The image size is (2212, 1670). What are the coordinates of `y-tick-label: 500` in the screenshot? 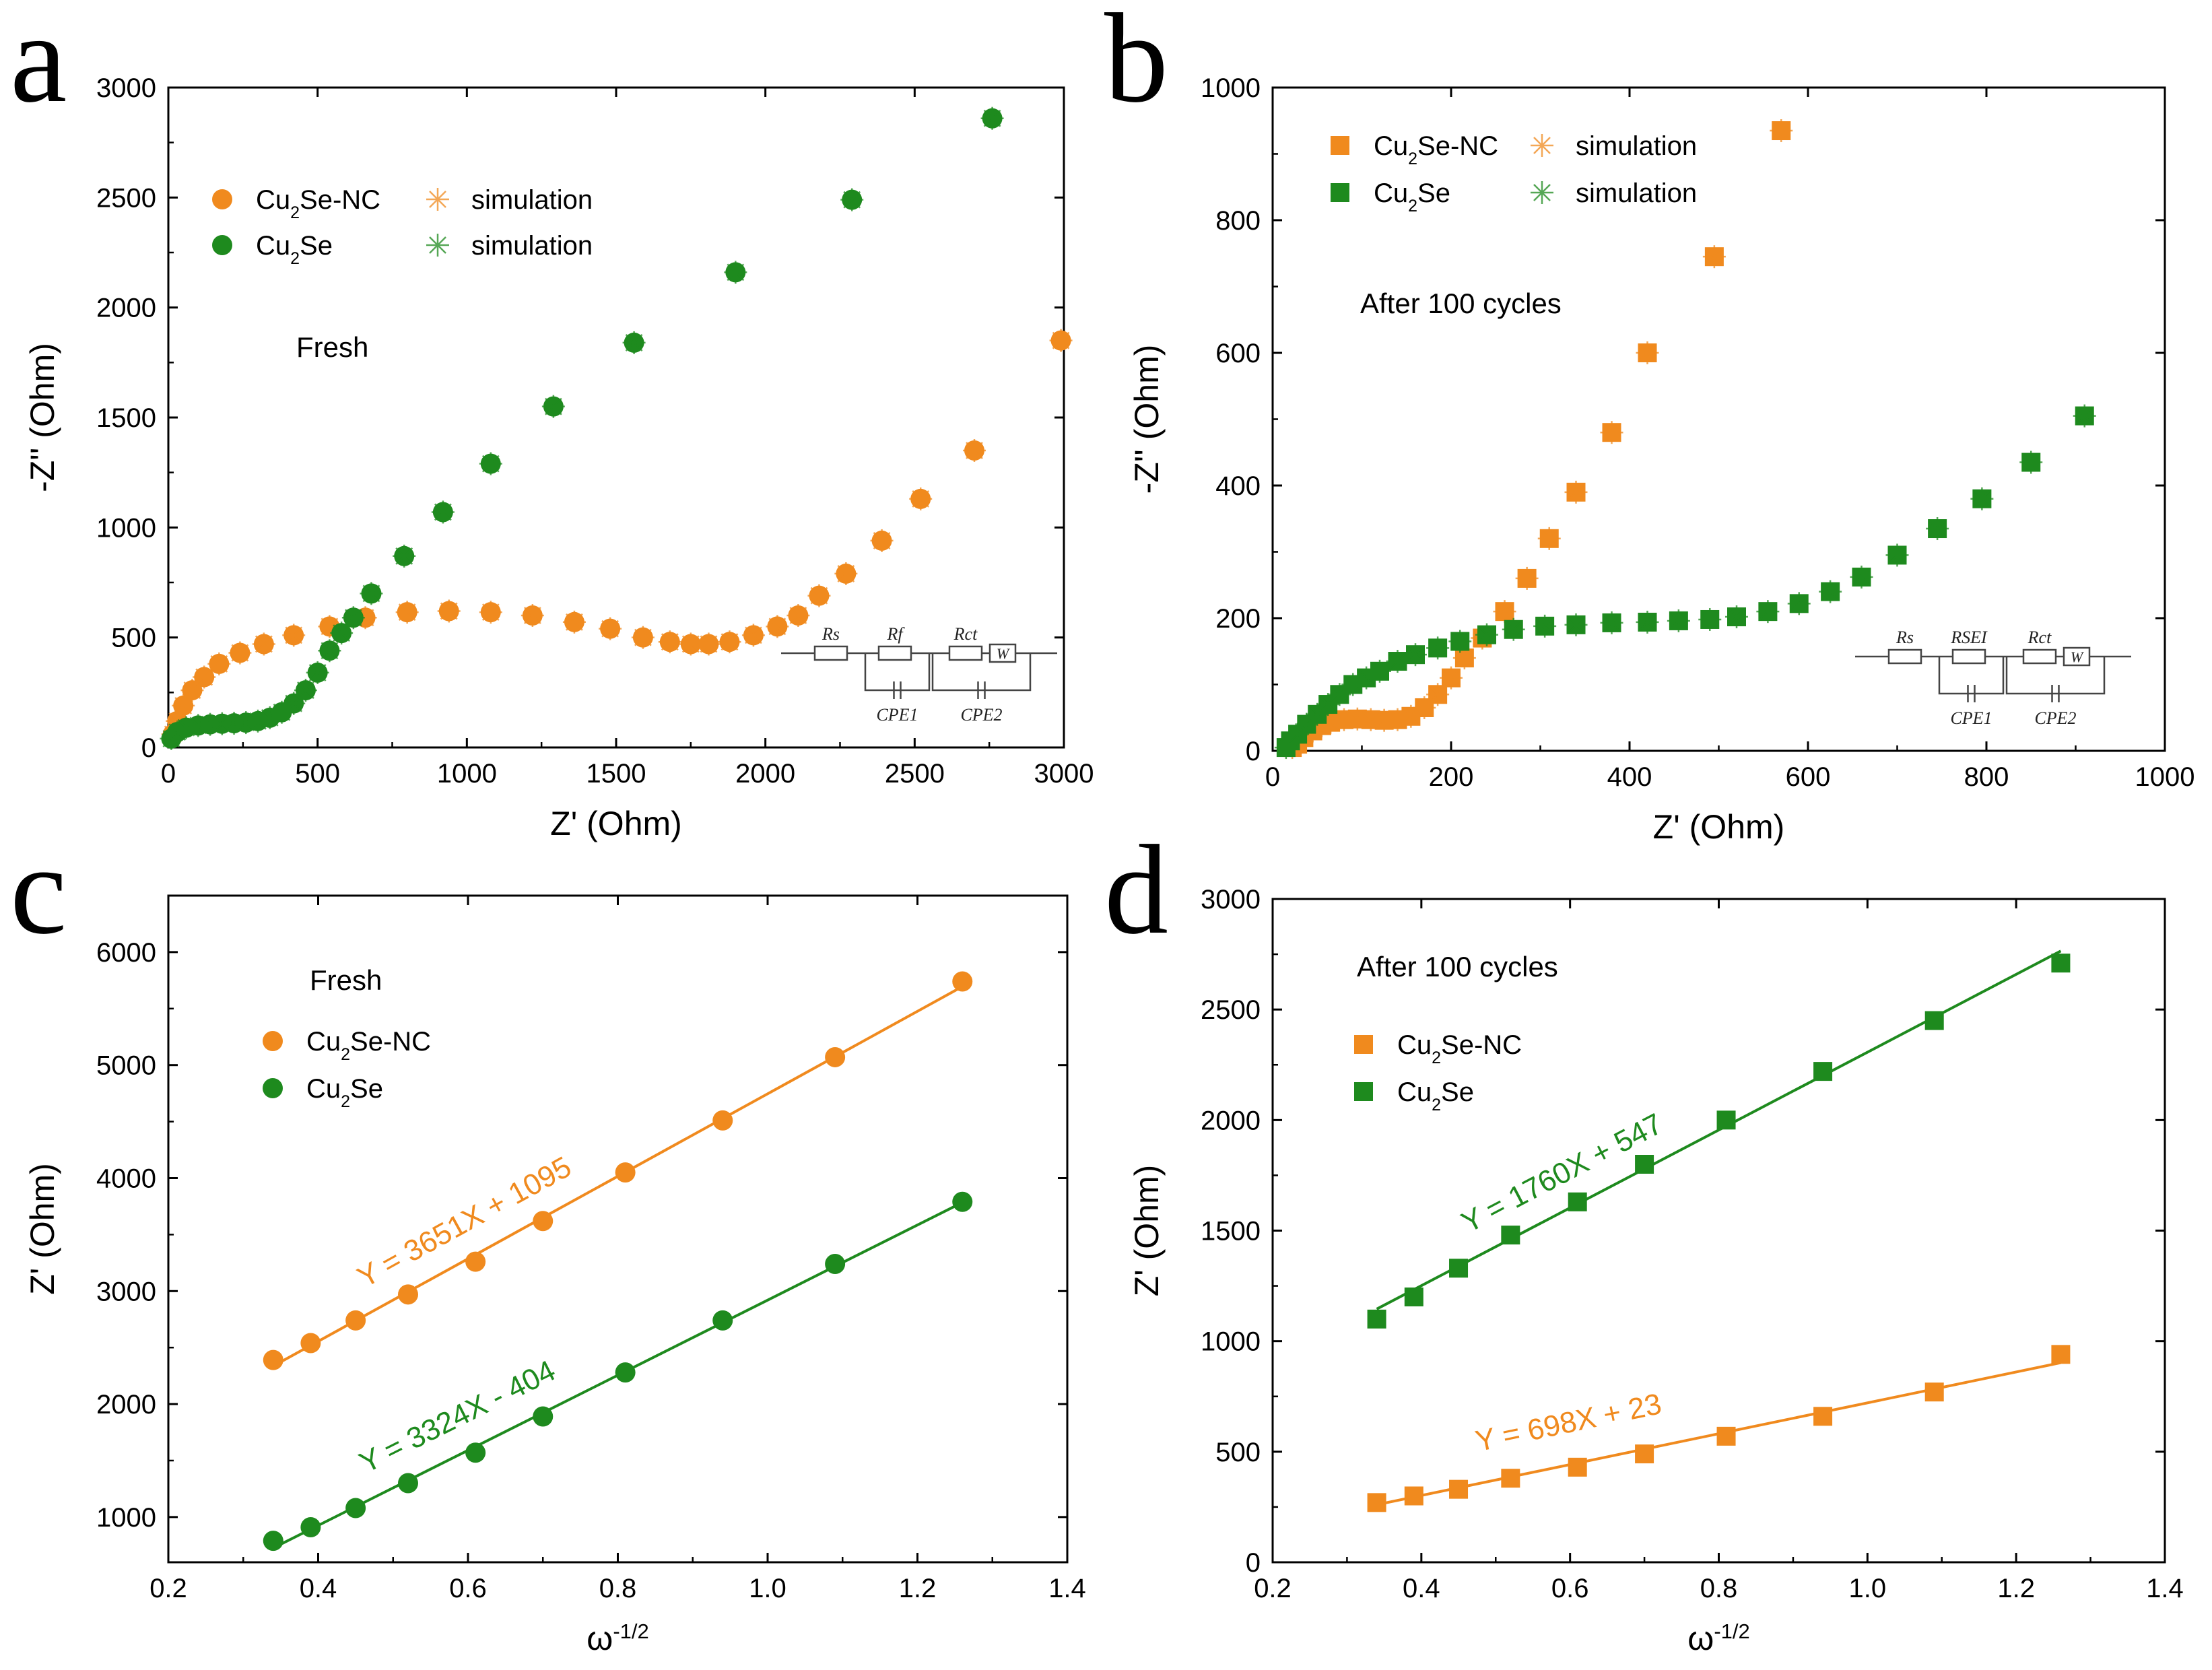 It's located at (1238, 1452).